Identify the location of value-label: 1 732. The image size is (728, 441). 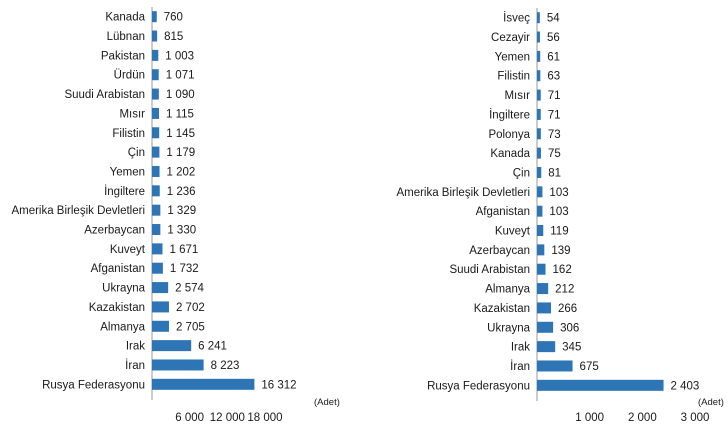
(184, 269).